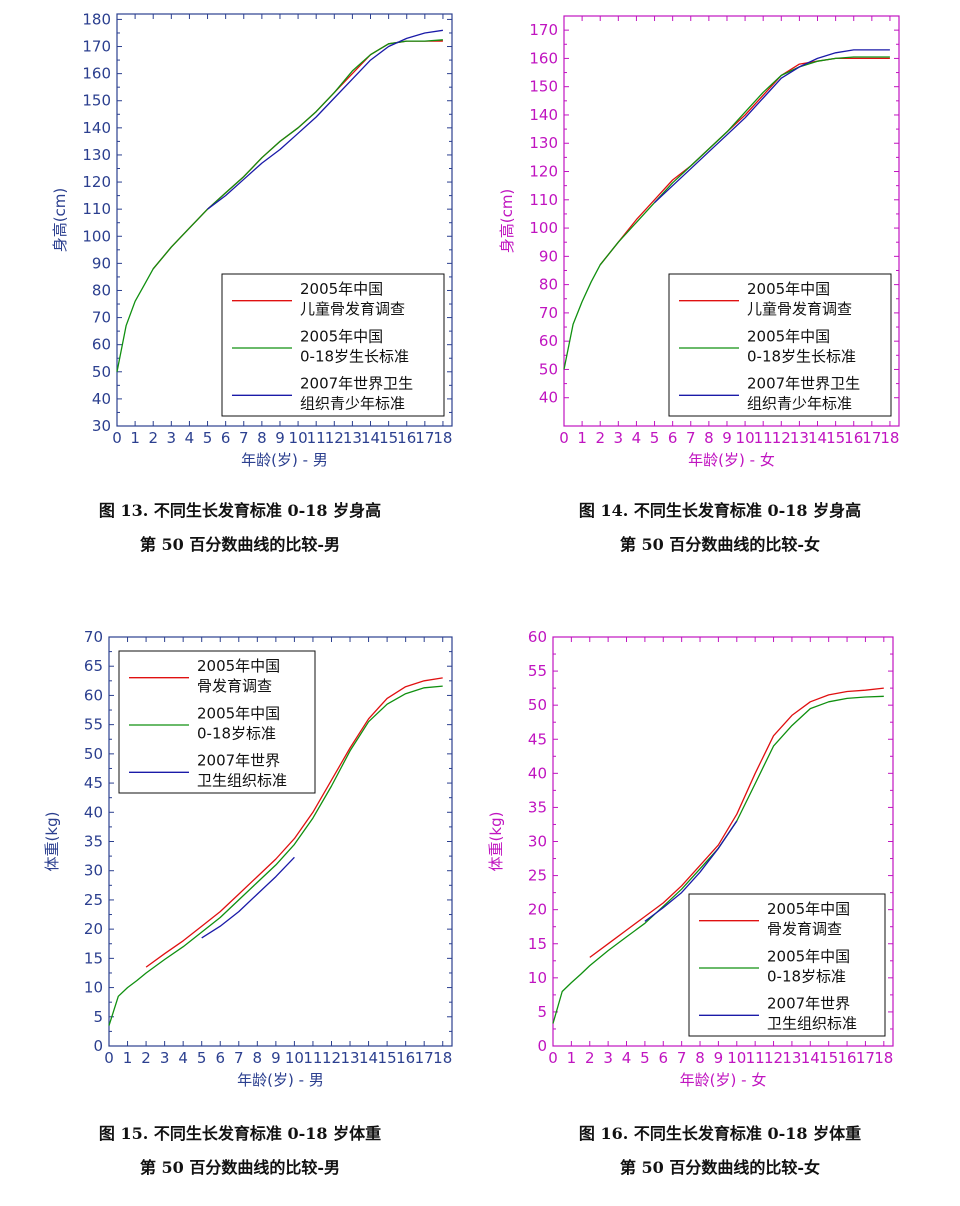 The width and height of the screenshot is (960, 1206). I want to click on caption-line1: 图 15. 不同生长发育标准 0-18 岁体重, so click(240, 1133).